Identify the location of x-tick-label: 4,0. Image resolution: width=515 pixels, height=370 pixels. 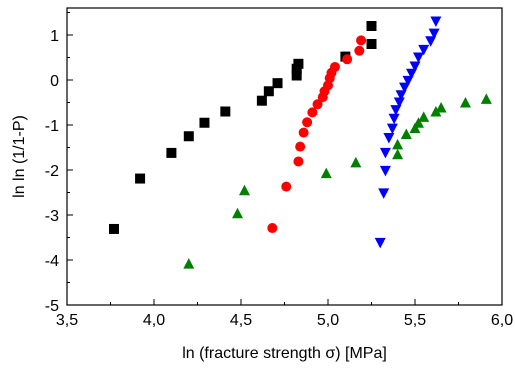
(154, 320).